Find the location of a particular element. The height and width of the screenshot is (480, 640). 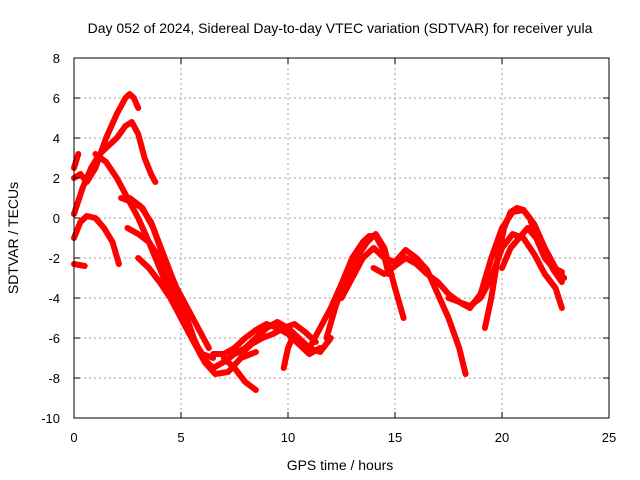

y-tick-label: -6 is located at coordinates (54, 338).